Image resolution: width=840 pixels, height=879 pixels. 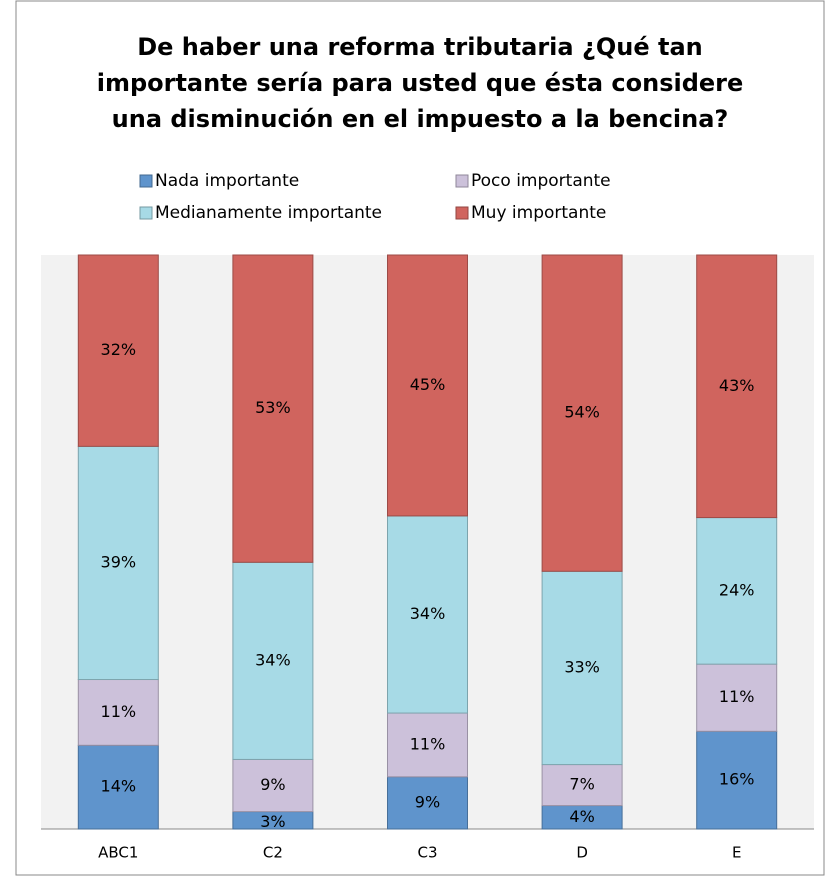 What do you see at coordinates (538, 213) in the screenshot?
I see `legend-label: Muy importante` at bounding box center [538, 213].